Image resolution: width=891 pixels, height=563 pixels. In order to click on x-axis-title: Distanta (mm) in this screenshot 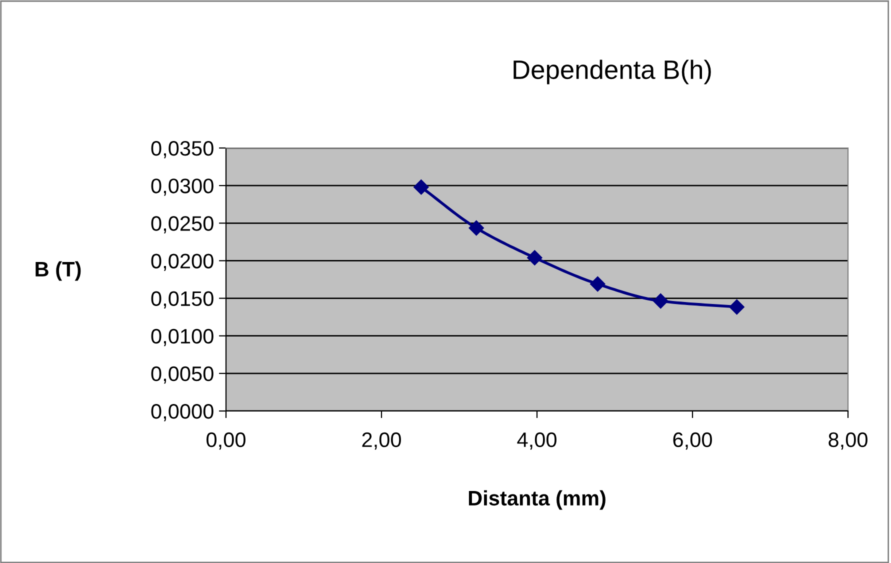, I will do `click(537, 500)`.